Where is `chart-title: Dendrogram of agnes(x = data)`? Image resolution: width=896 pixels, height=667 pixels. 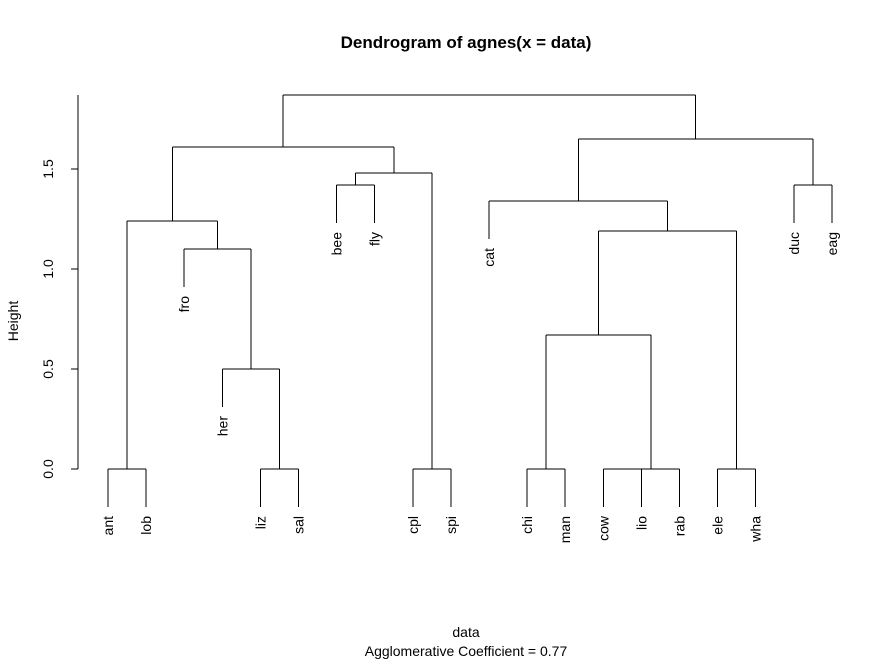 chart-title: Dendrogram of agnes(x = data) is located at coordinates (466, 42).